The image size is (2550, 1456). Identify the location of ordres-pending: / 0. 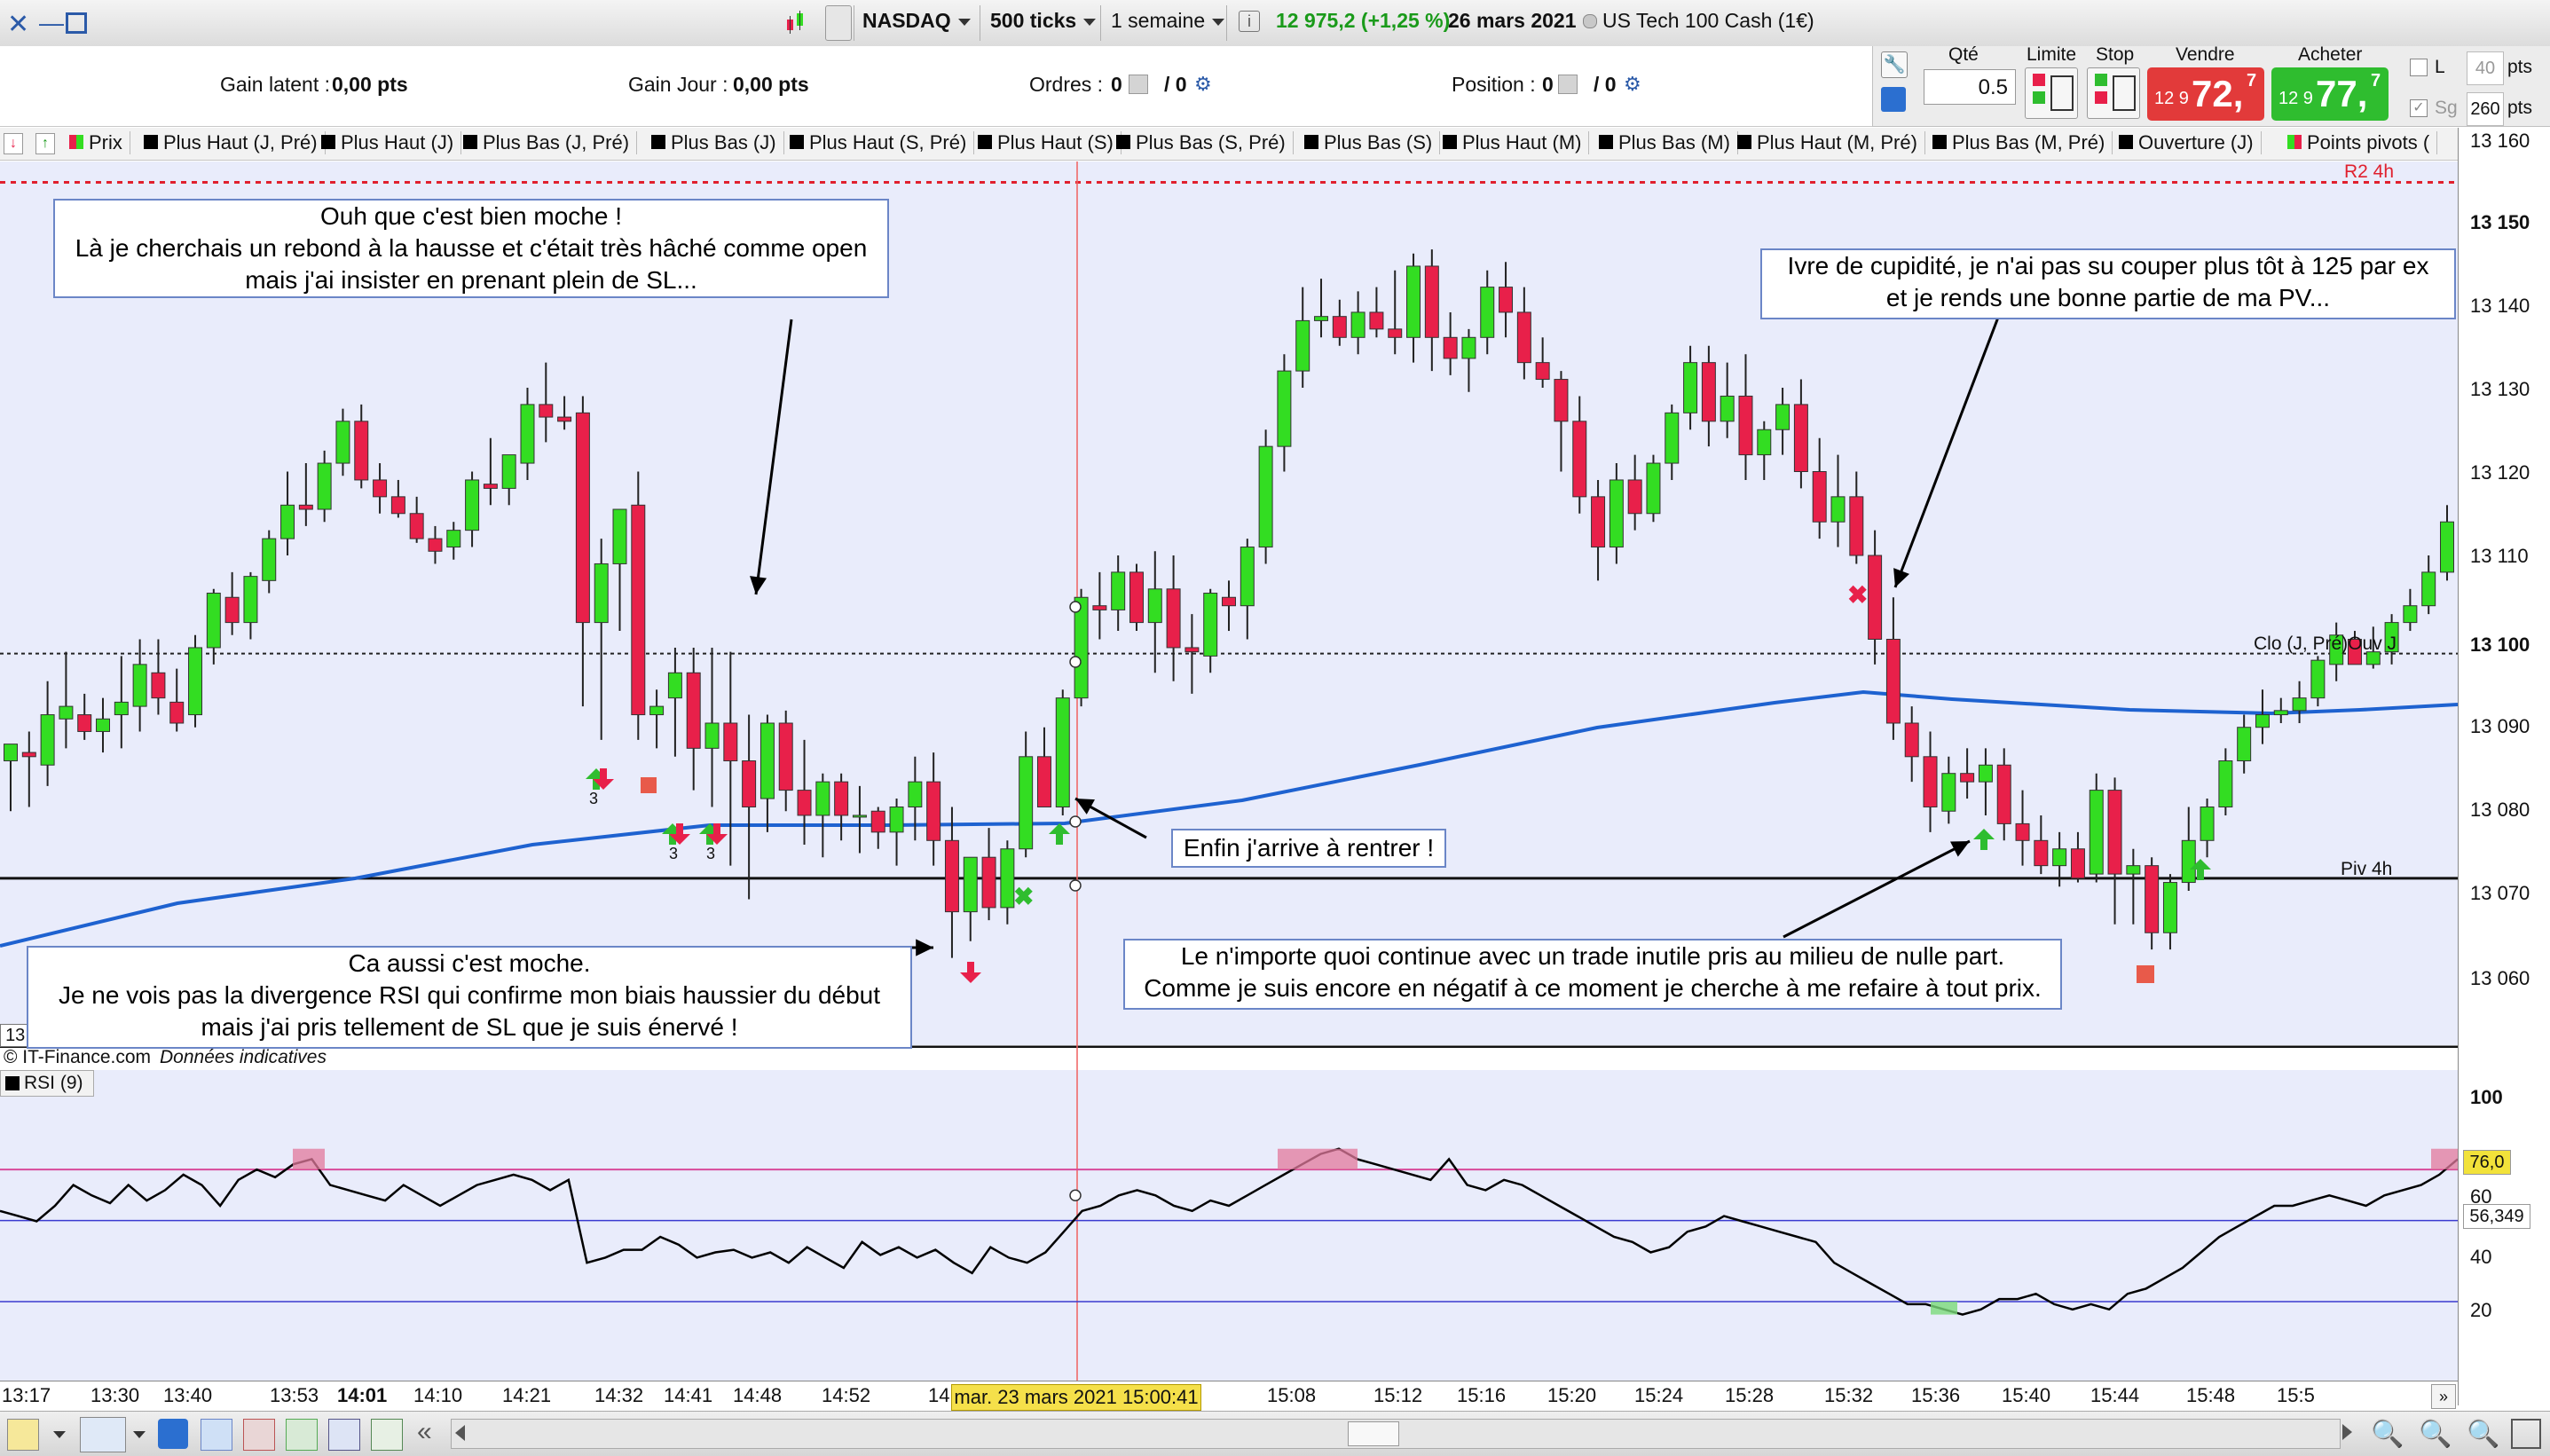
(1175, 84).